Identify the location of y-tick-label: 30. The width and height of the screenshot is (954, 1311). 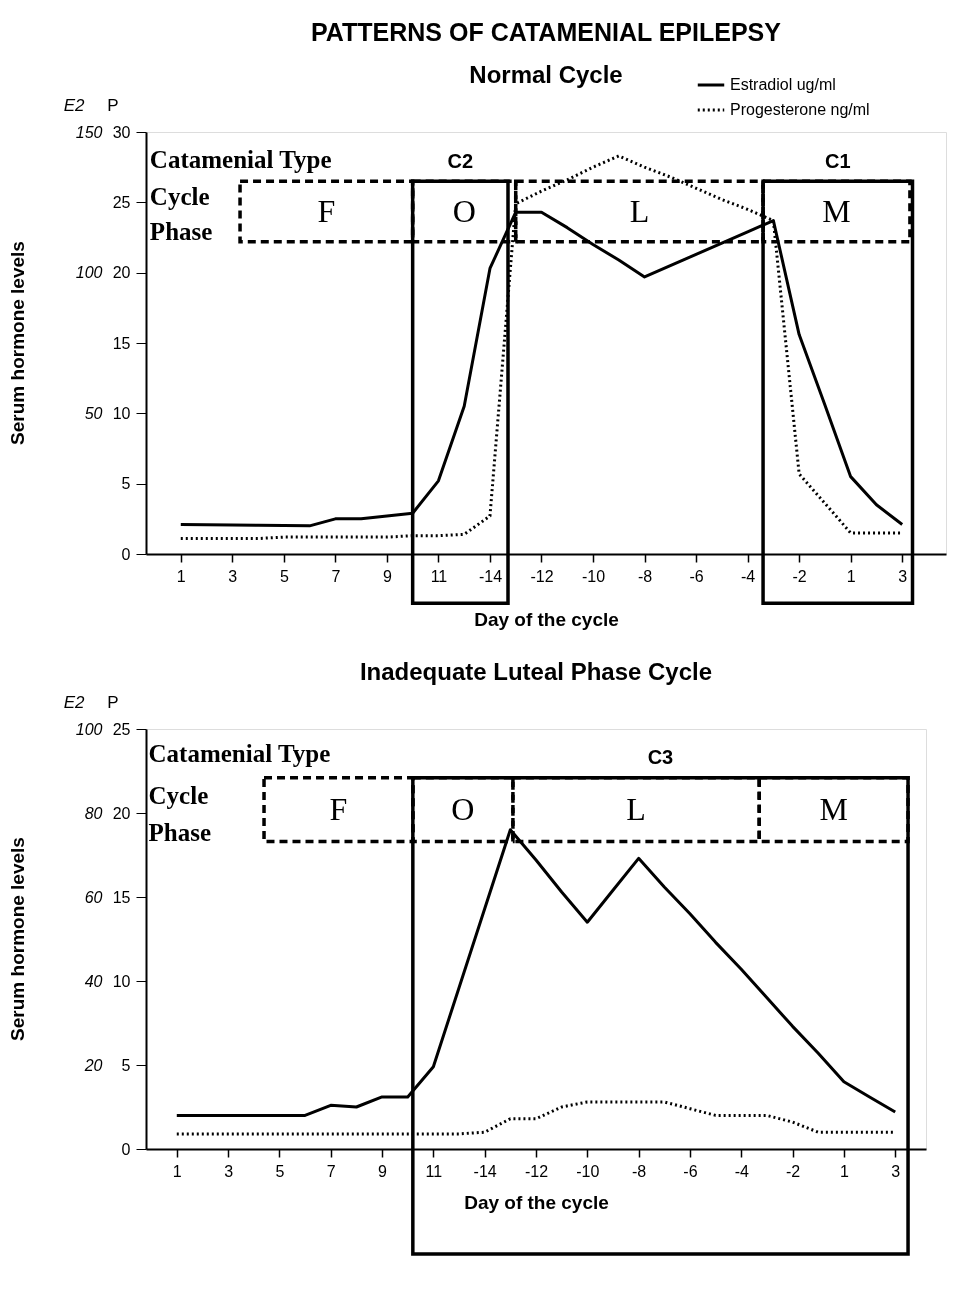
(121, 132).